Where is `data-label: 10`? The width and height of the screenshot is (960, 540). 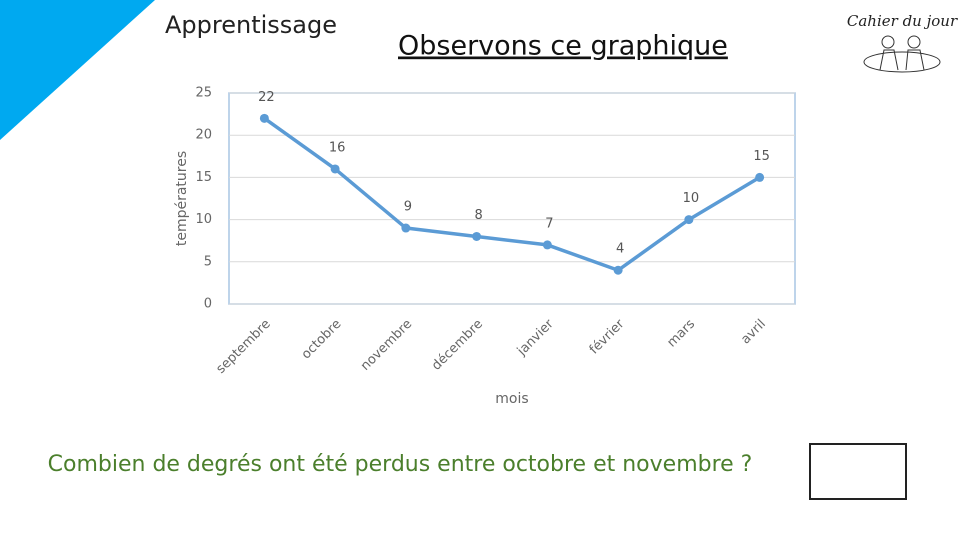 data-label: 10 is located at coordinates (691, 198).